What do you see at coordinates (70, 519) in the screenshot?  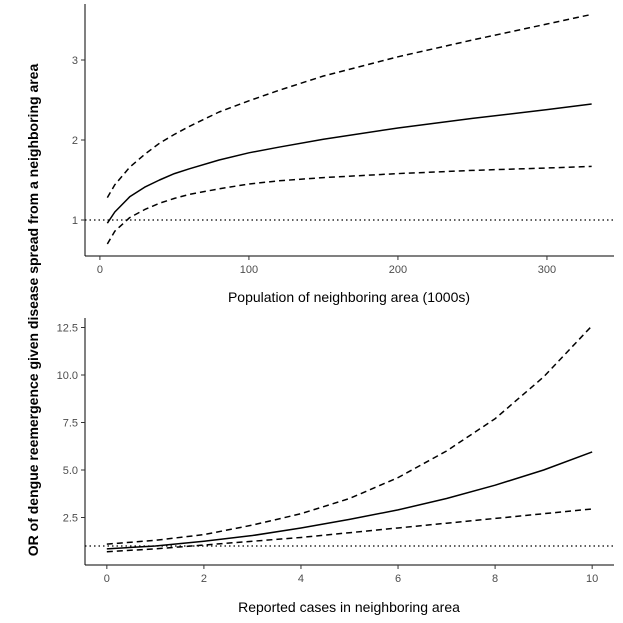 I see `y-tick-label: 2.5` at bounding box center [70, 519].